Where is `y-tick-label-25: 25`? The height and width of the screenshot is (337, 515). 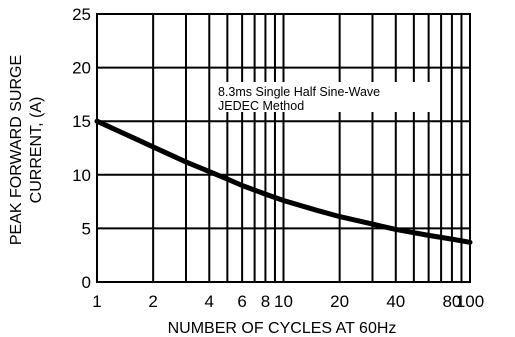 y-tick-label-25: 25 is located at coordinates (81, 14).